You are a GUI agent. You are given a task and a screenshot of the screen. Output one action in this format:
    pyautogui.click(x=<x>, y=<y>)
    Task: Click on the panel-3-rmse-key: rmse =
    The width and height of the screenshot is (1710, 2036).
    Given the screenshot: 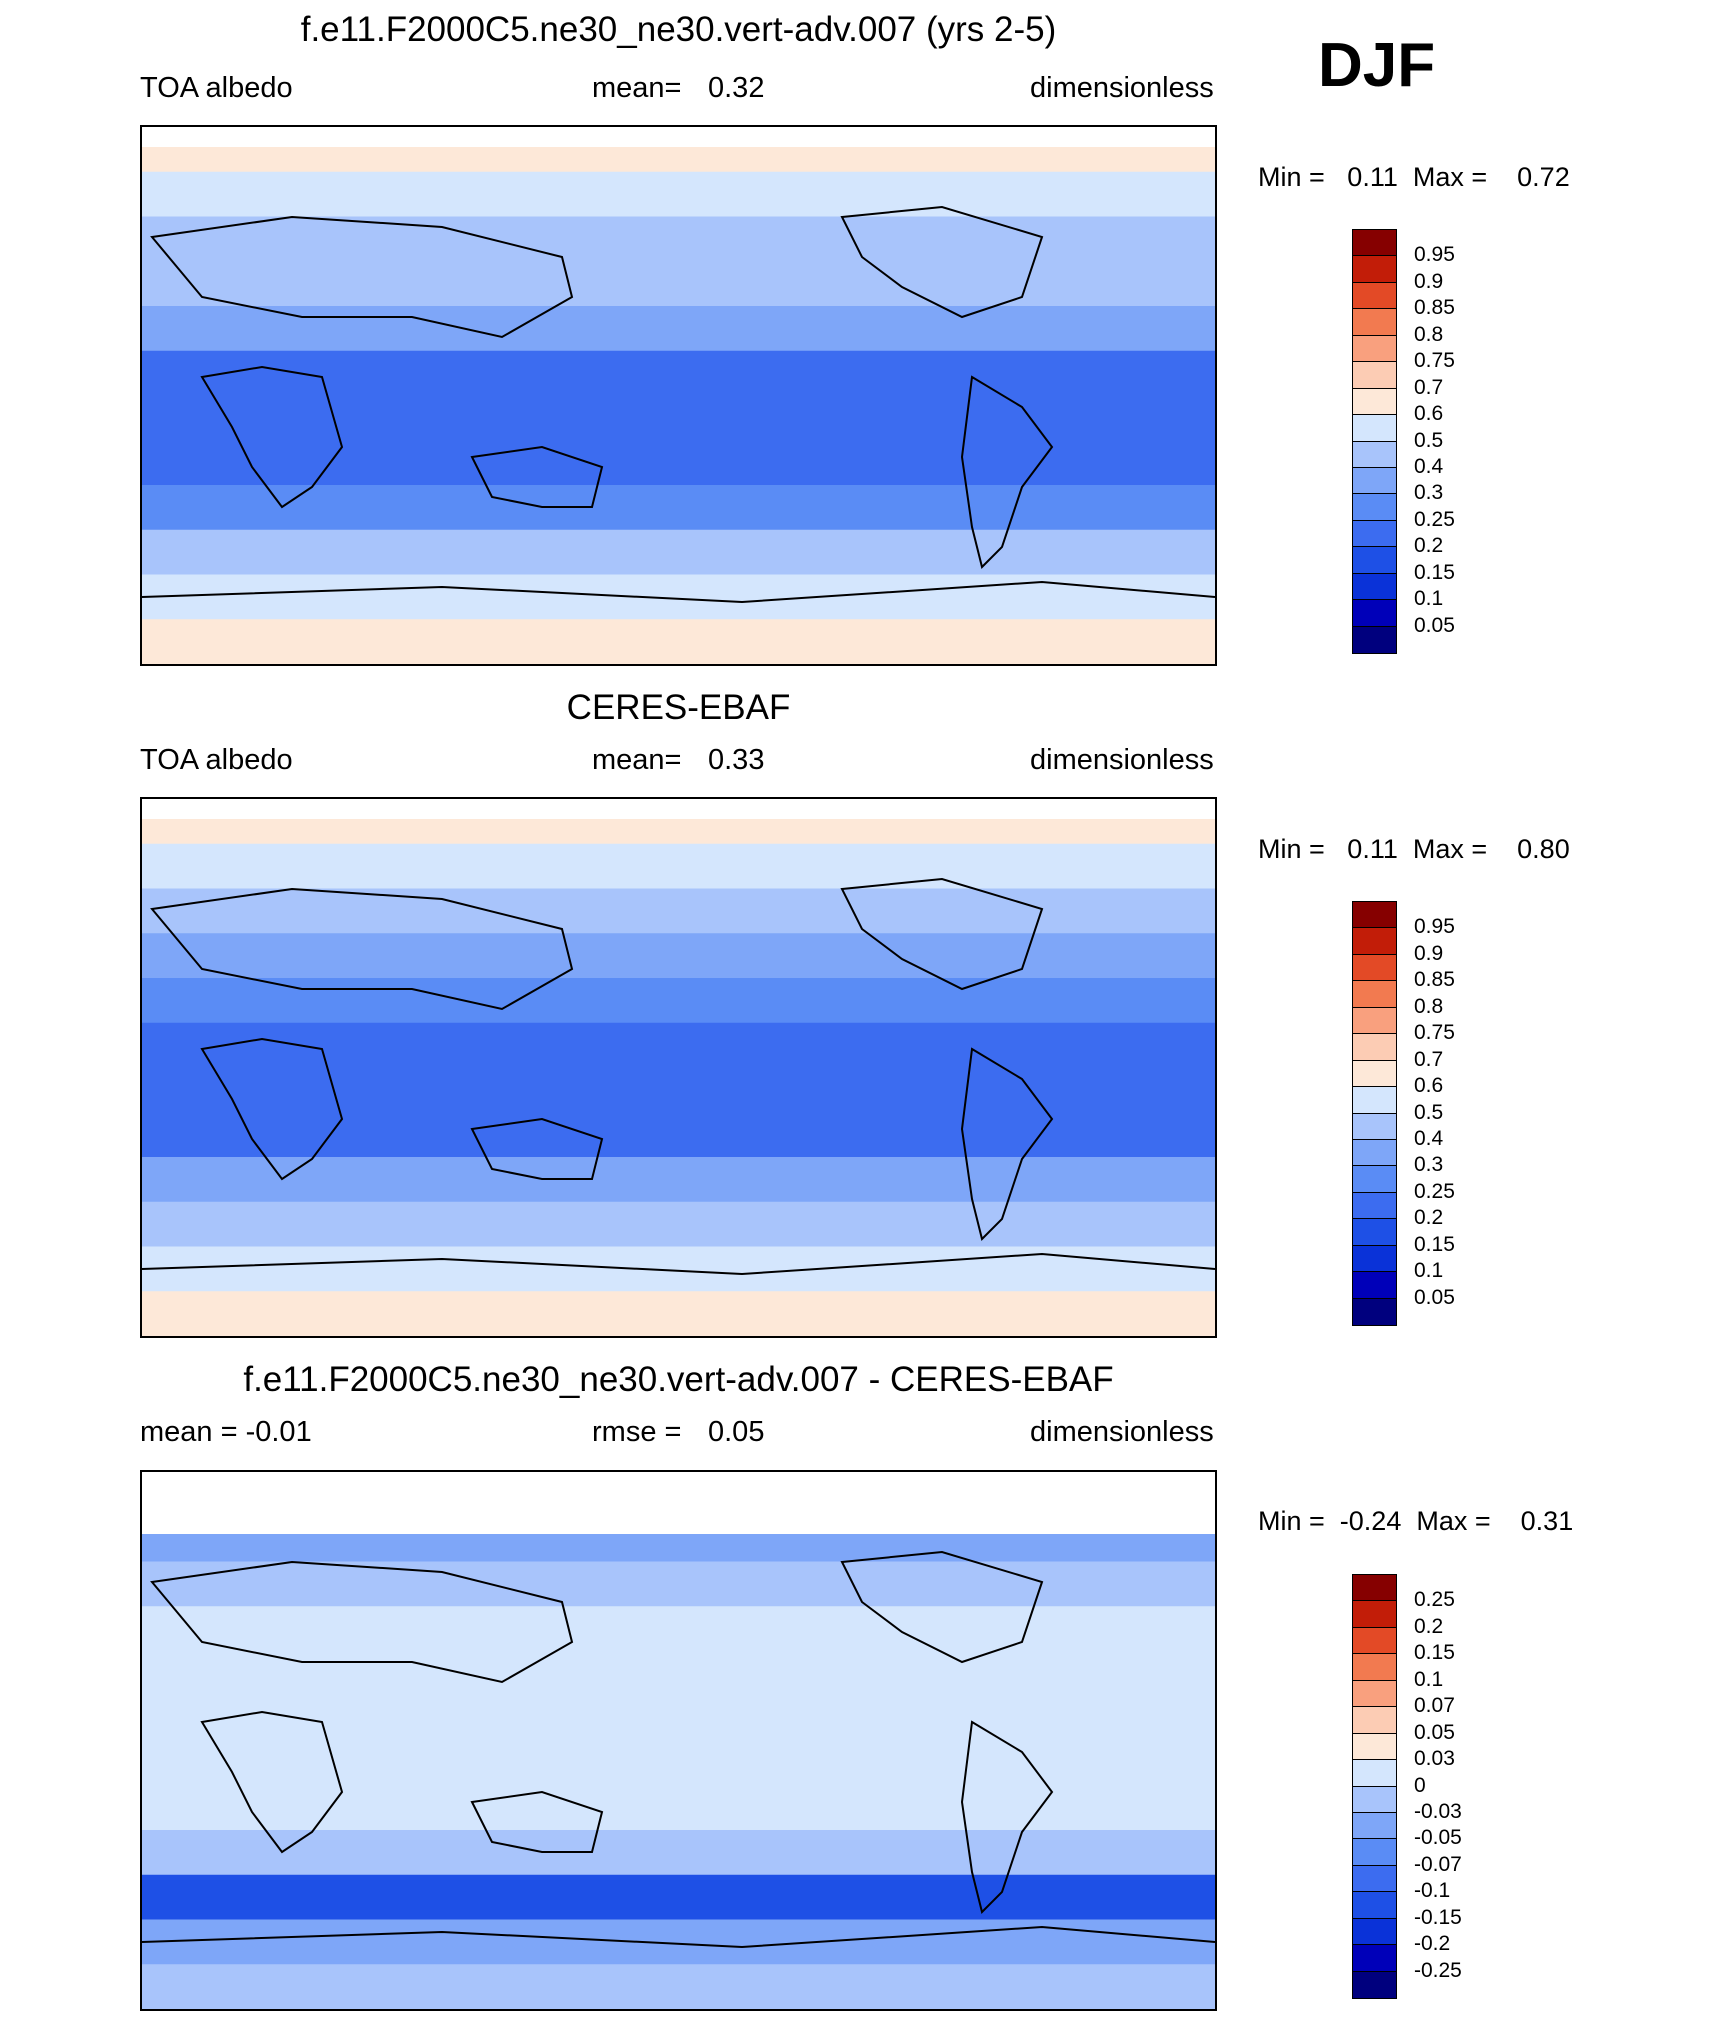 What is the action you would take?
    pyautogui.click(x=637, y=1432)
    